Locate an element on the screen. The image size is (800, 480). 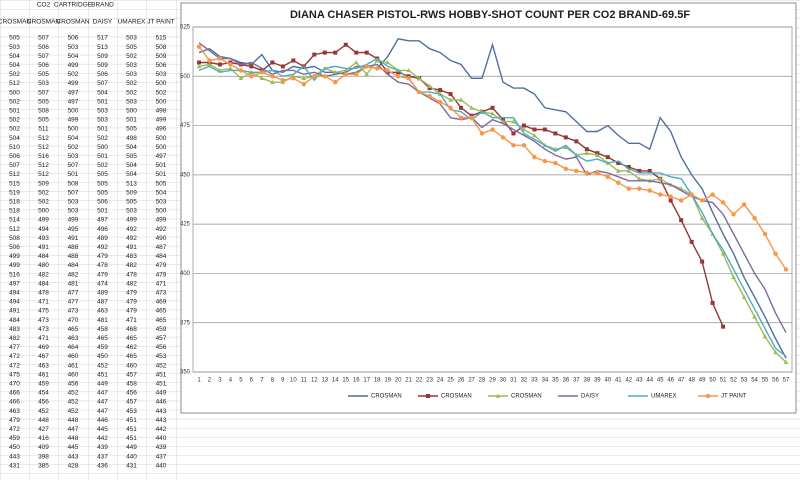
cell: 440 is located at coordinates (161, 465).